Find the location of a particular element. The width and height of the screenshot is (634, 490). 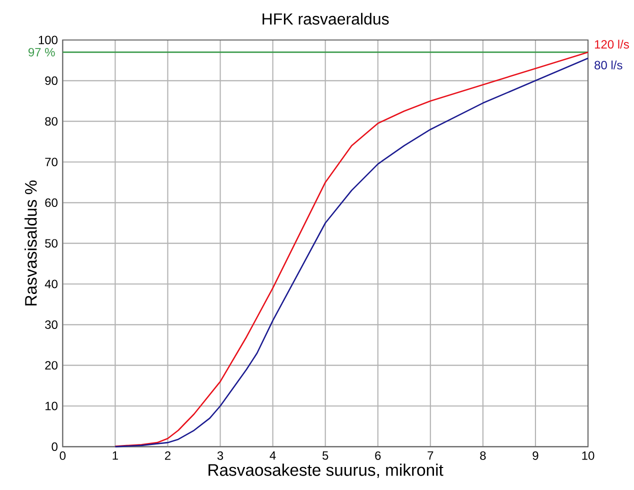

y-tick-label: 80 is located at coordinates (51, 121).